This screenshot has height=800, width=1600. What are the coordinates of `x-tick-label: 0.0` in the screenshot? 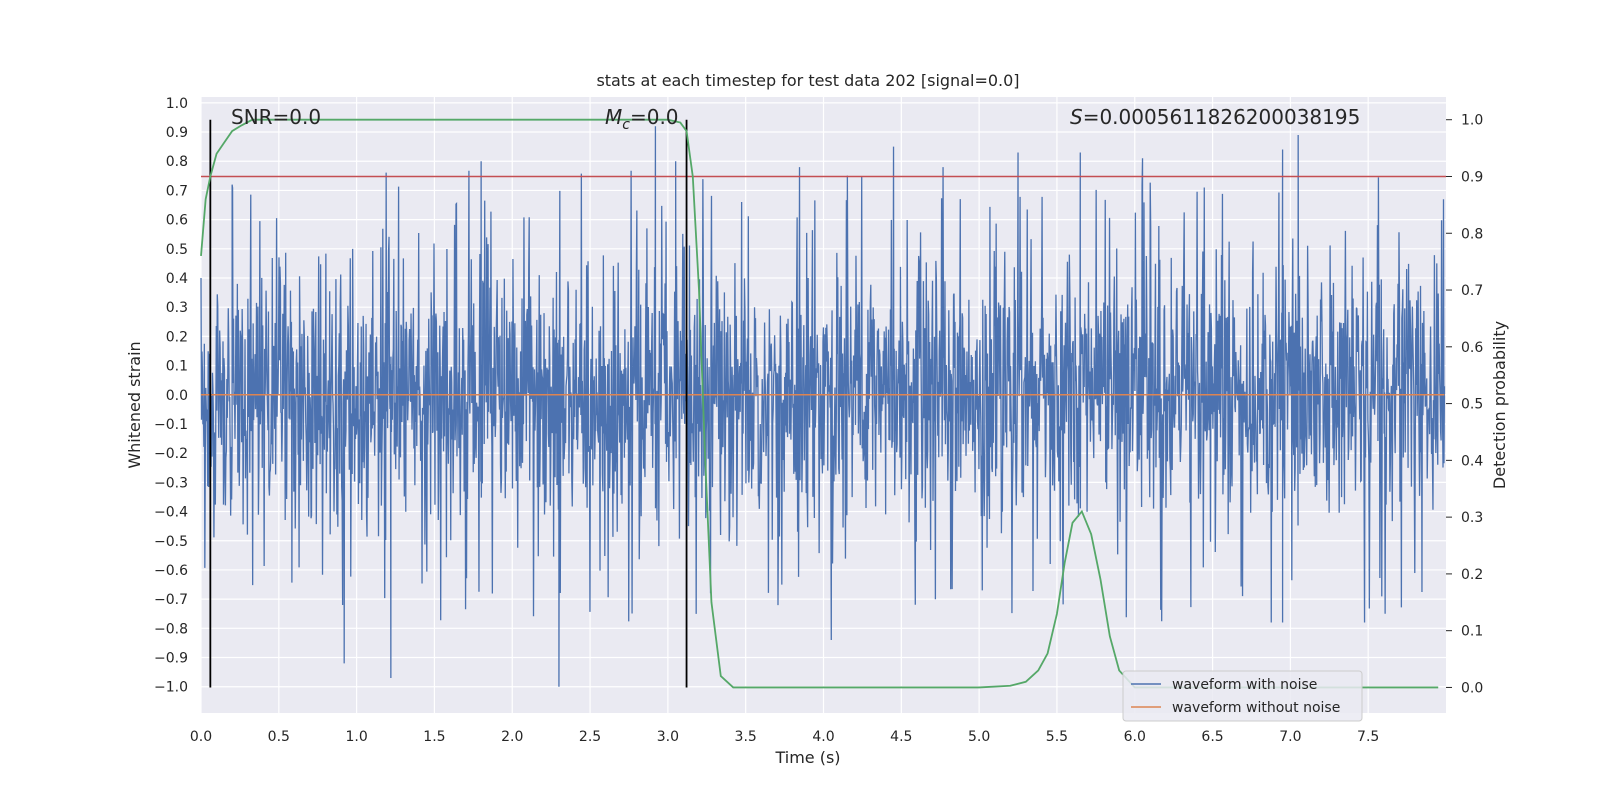 It's located at (201, 737).